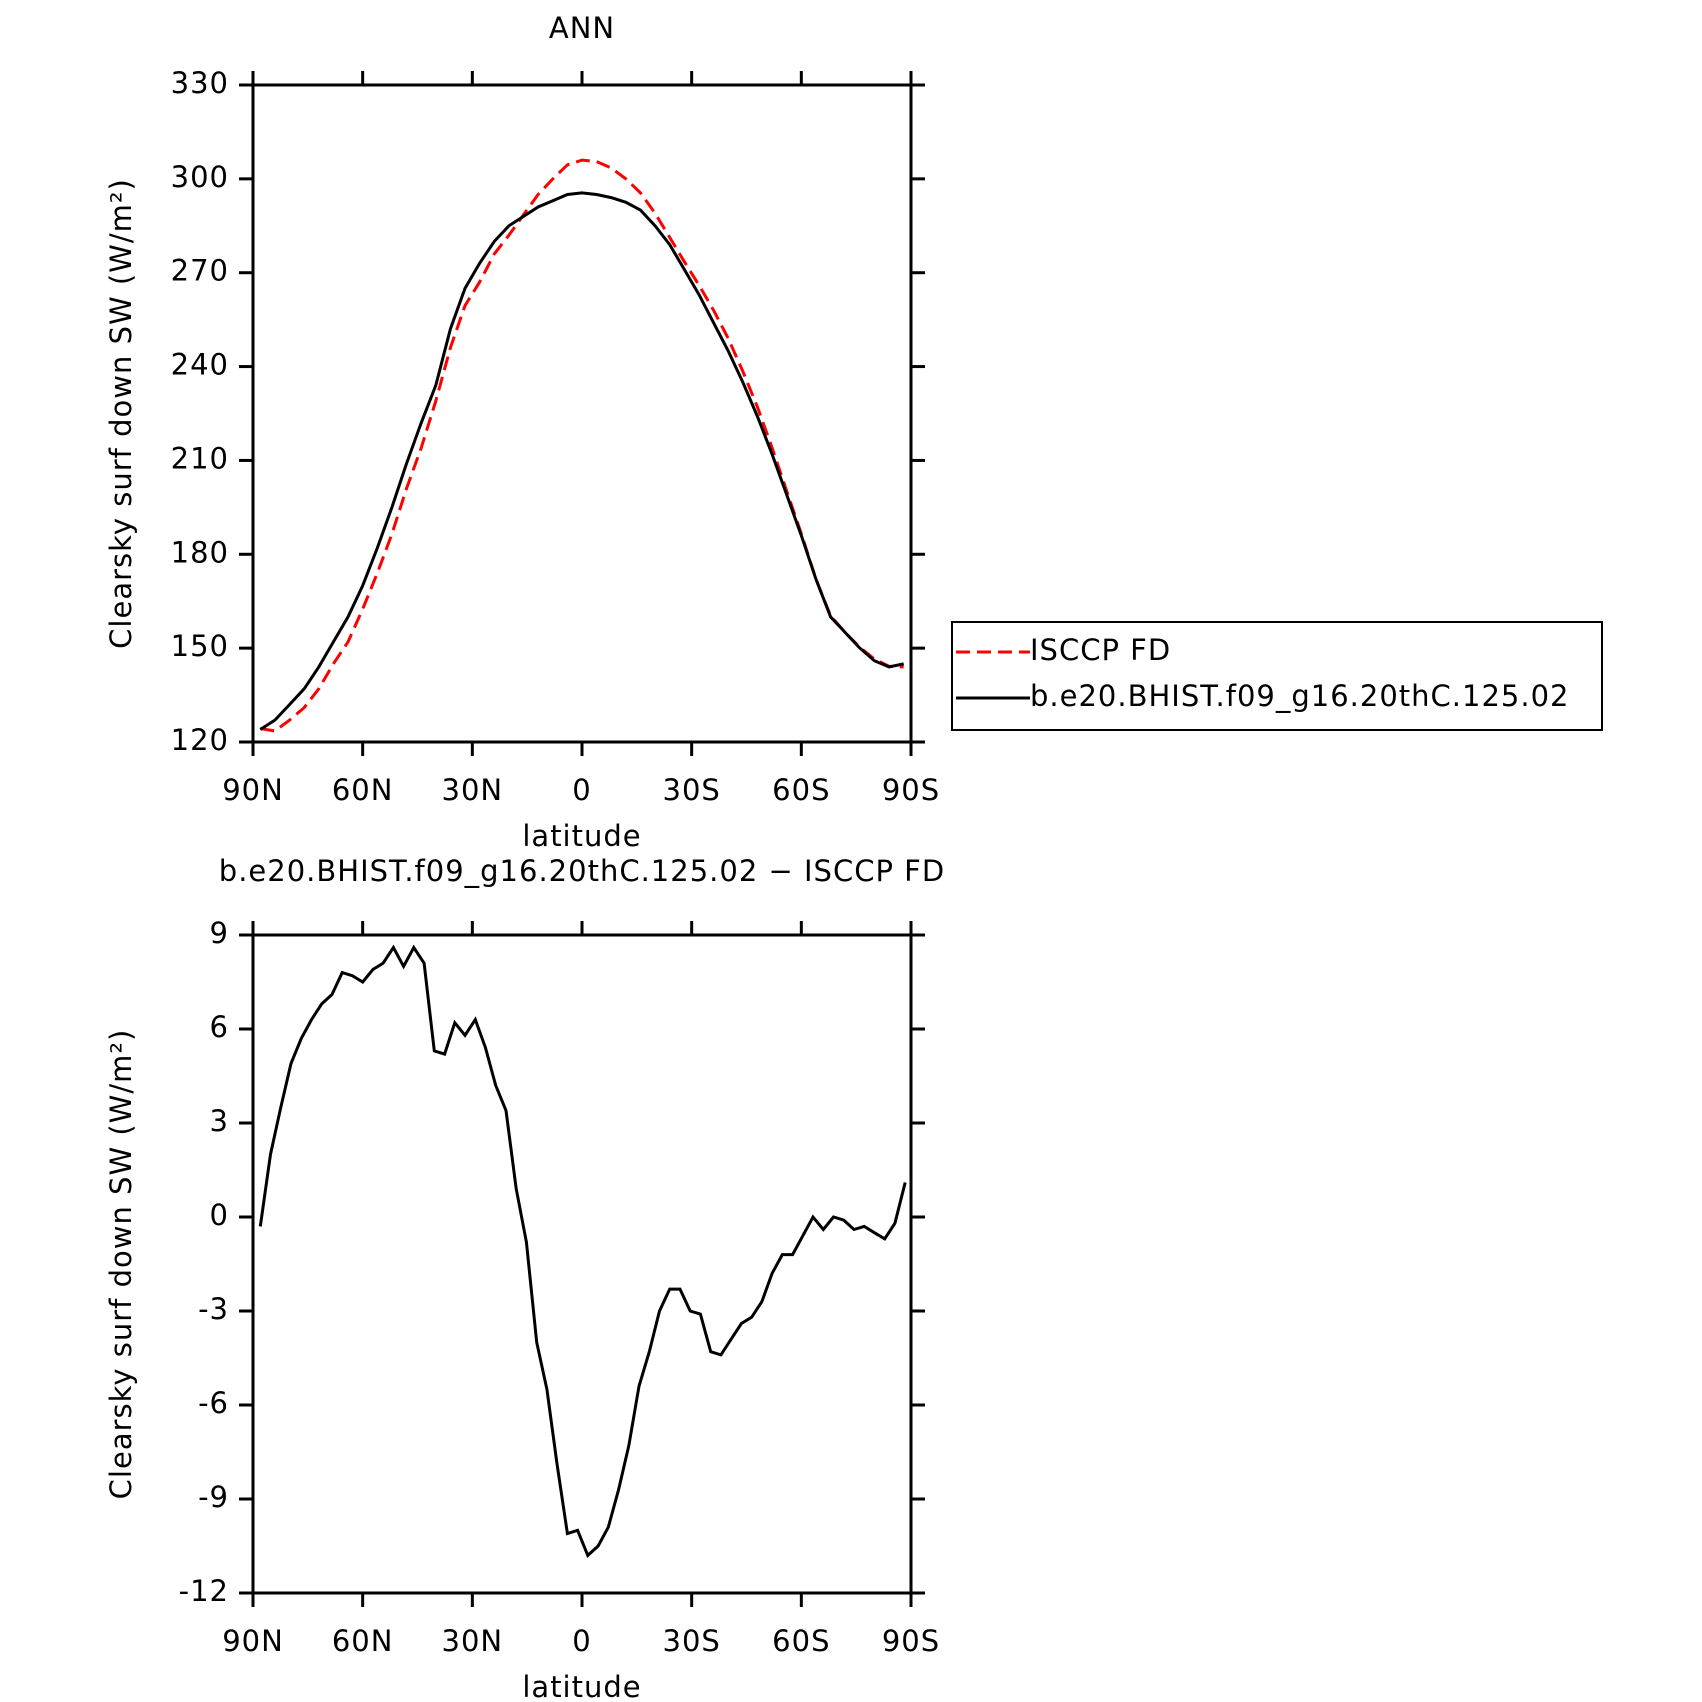 The height and width of the screenshot is (1702, 1702). I want to click on y-tick-label: 270, so click(200, 271).